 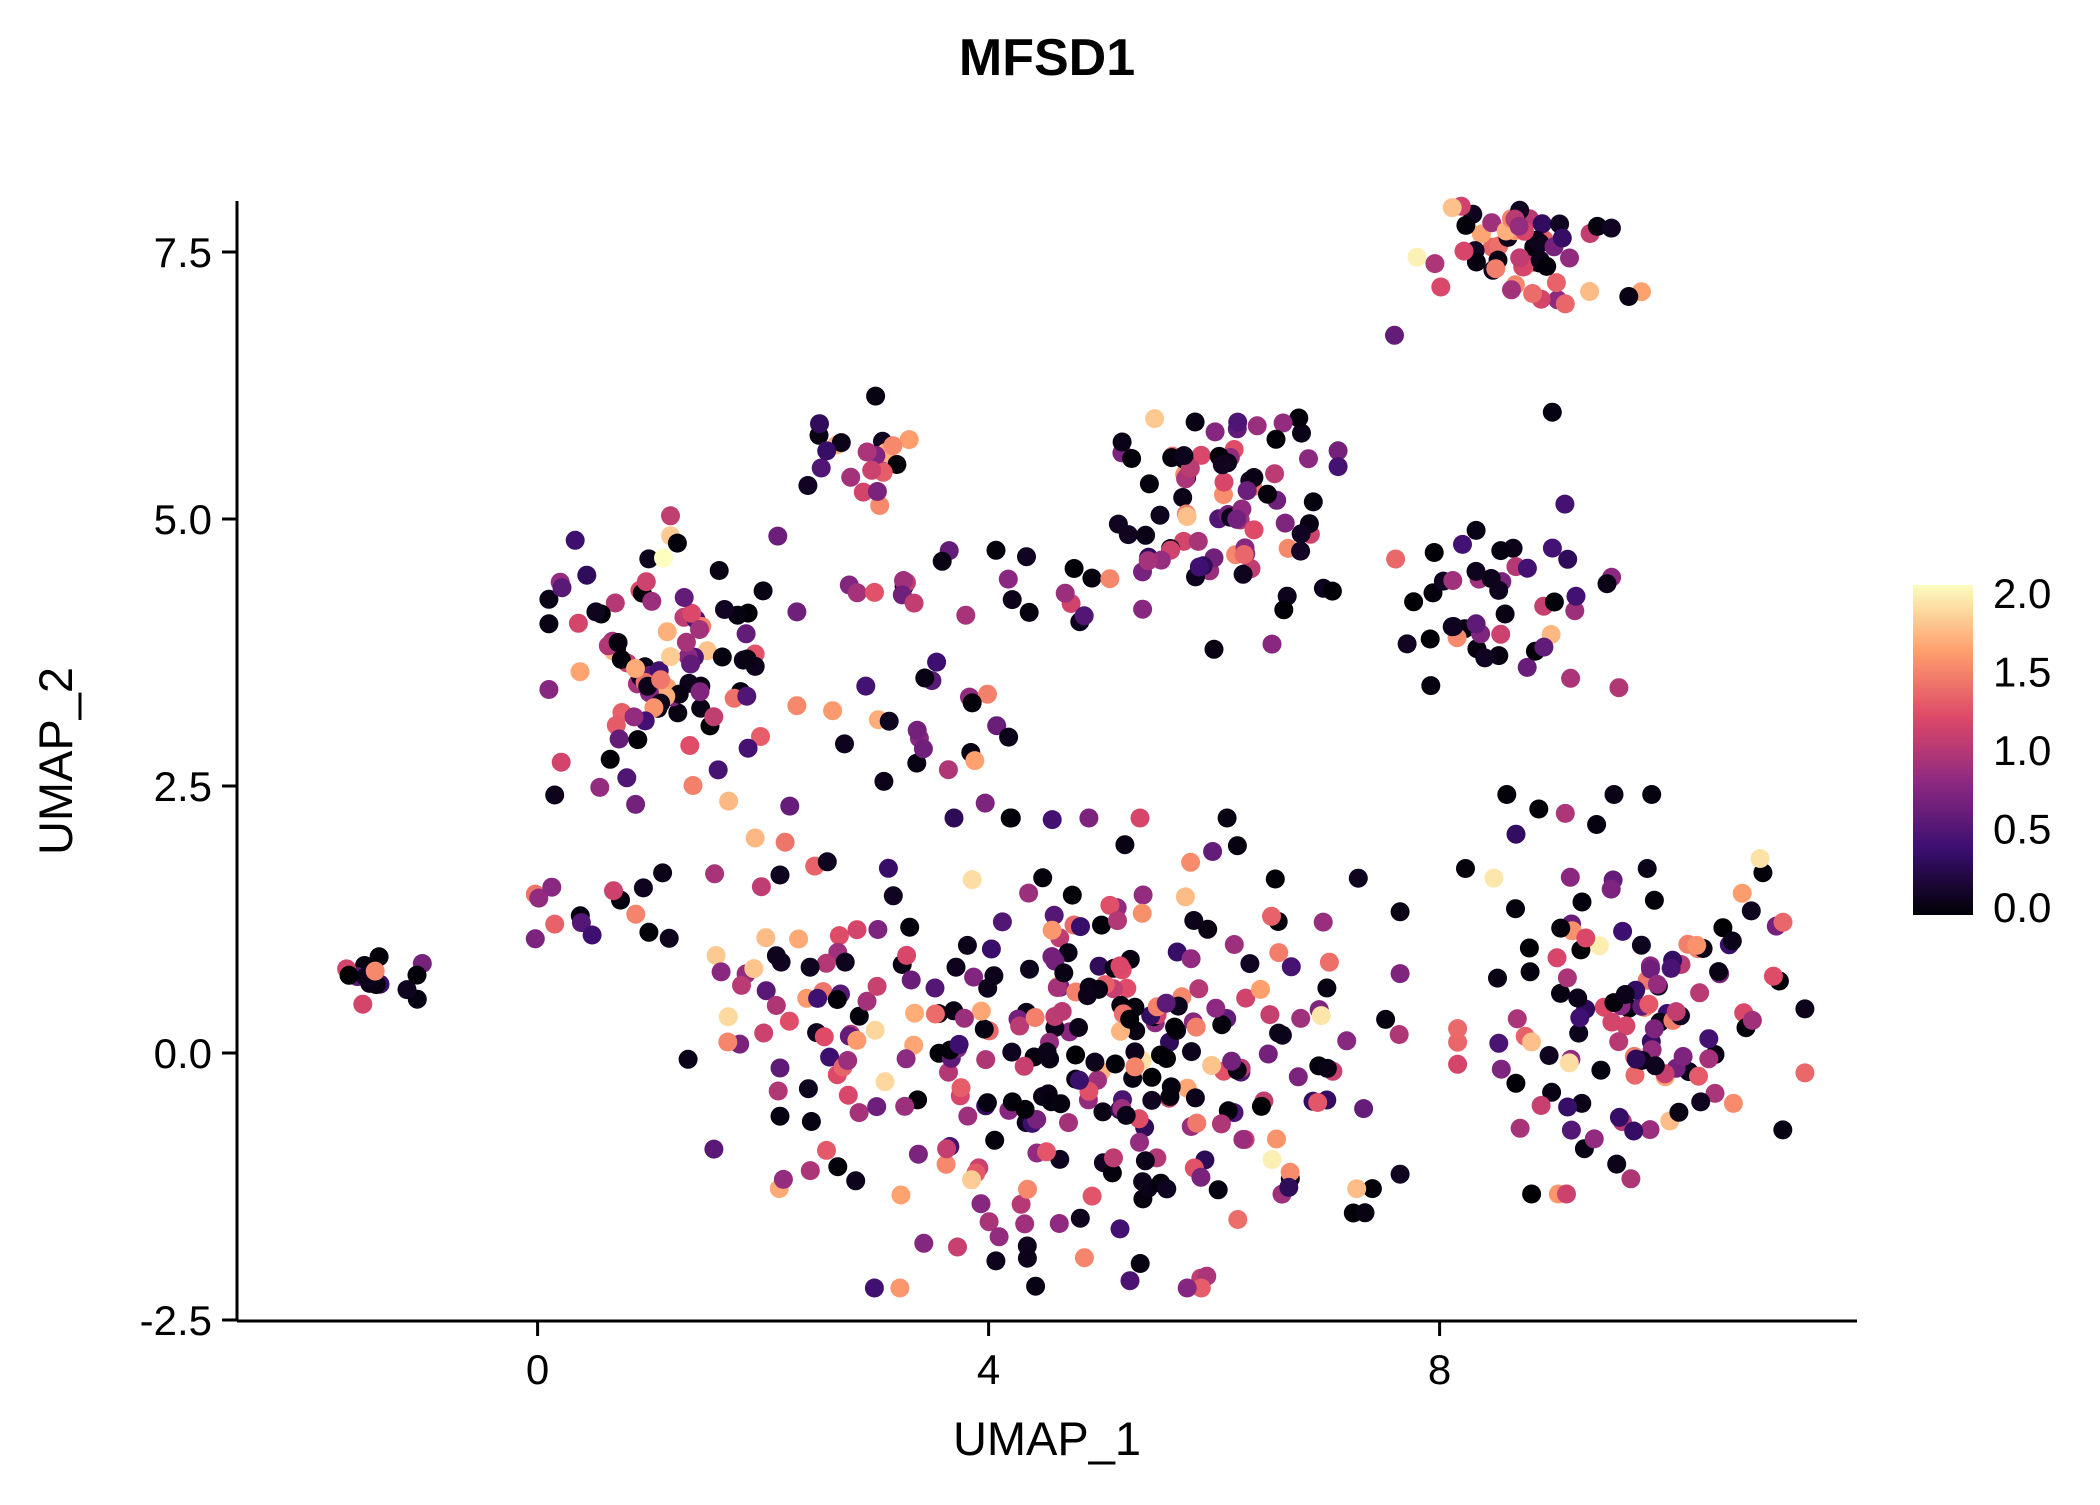 What do you see at coordinates (1943, 750) in the screenshot?
I see `colorbar-bar` at bounding box center [1943, 750].